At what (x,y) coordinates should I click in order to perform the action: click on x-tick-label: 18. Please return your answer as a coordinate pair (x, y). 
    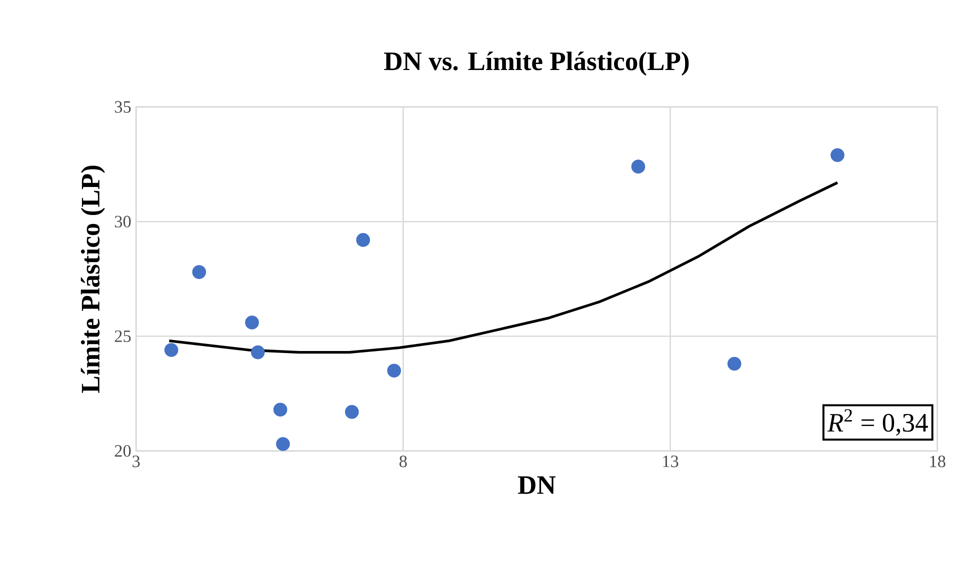
    Looking at the image, I should click on (938, 462).